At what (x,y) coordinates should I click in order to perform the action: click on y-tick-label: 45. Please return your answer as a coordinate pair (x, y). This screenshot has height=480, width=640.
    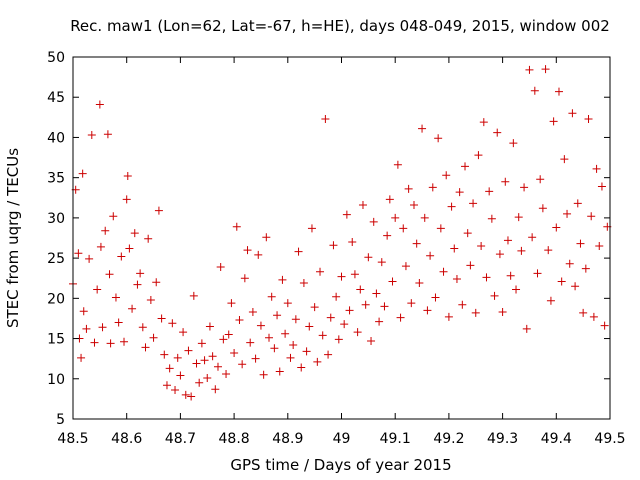
    Looking at the image, I should click on (56, 98).